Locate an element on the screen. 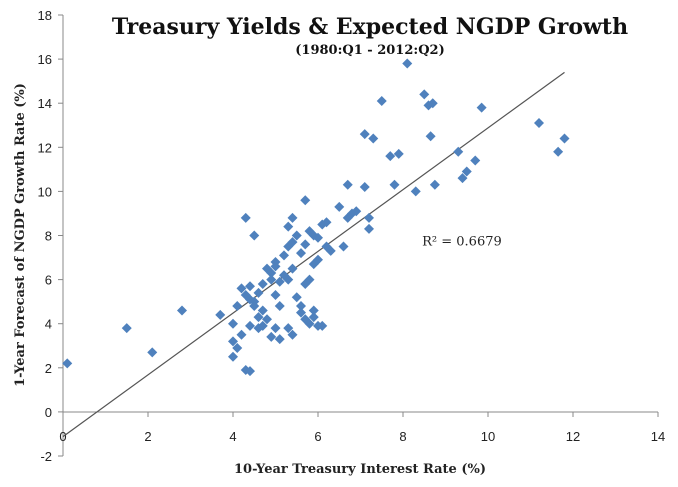 This screenshot has height=487, width=678. chart-title: Treasury Yields & Expected NGDP Growth is located at coordinates (370, 27).